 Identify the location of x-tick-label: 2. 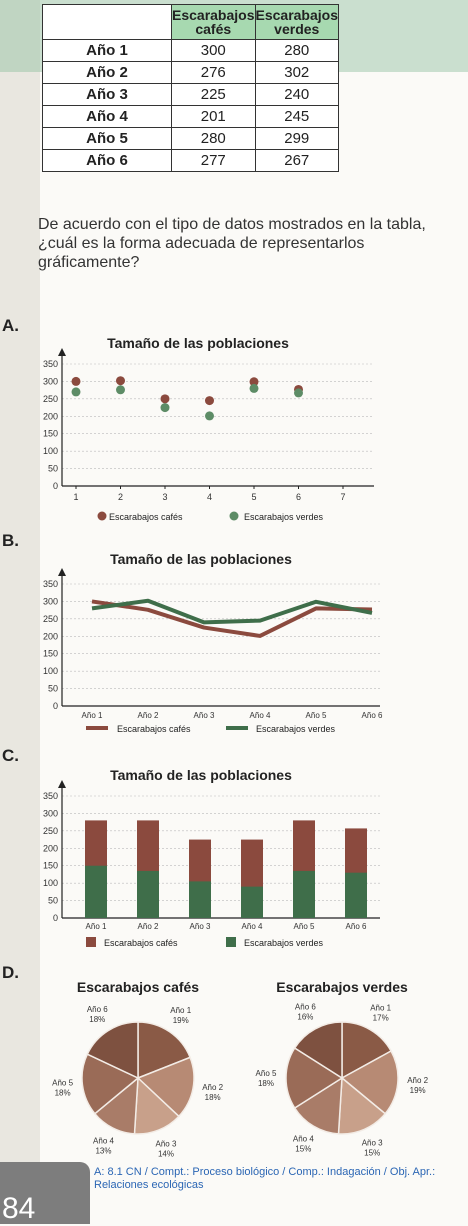
(120, 497).